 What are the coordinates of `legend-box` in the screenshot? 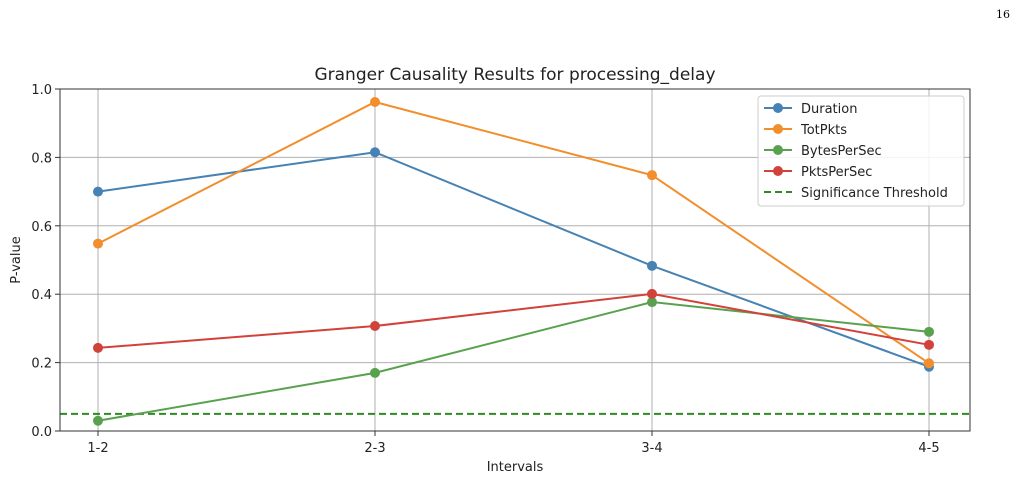 It's located at (861, 151).